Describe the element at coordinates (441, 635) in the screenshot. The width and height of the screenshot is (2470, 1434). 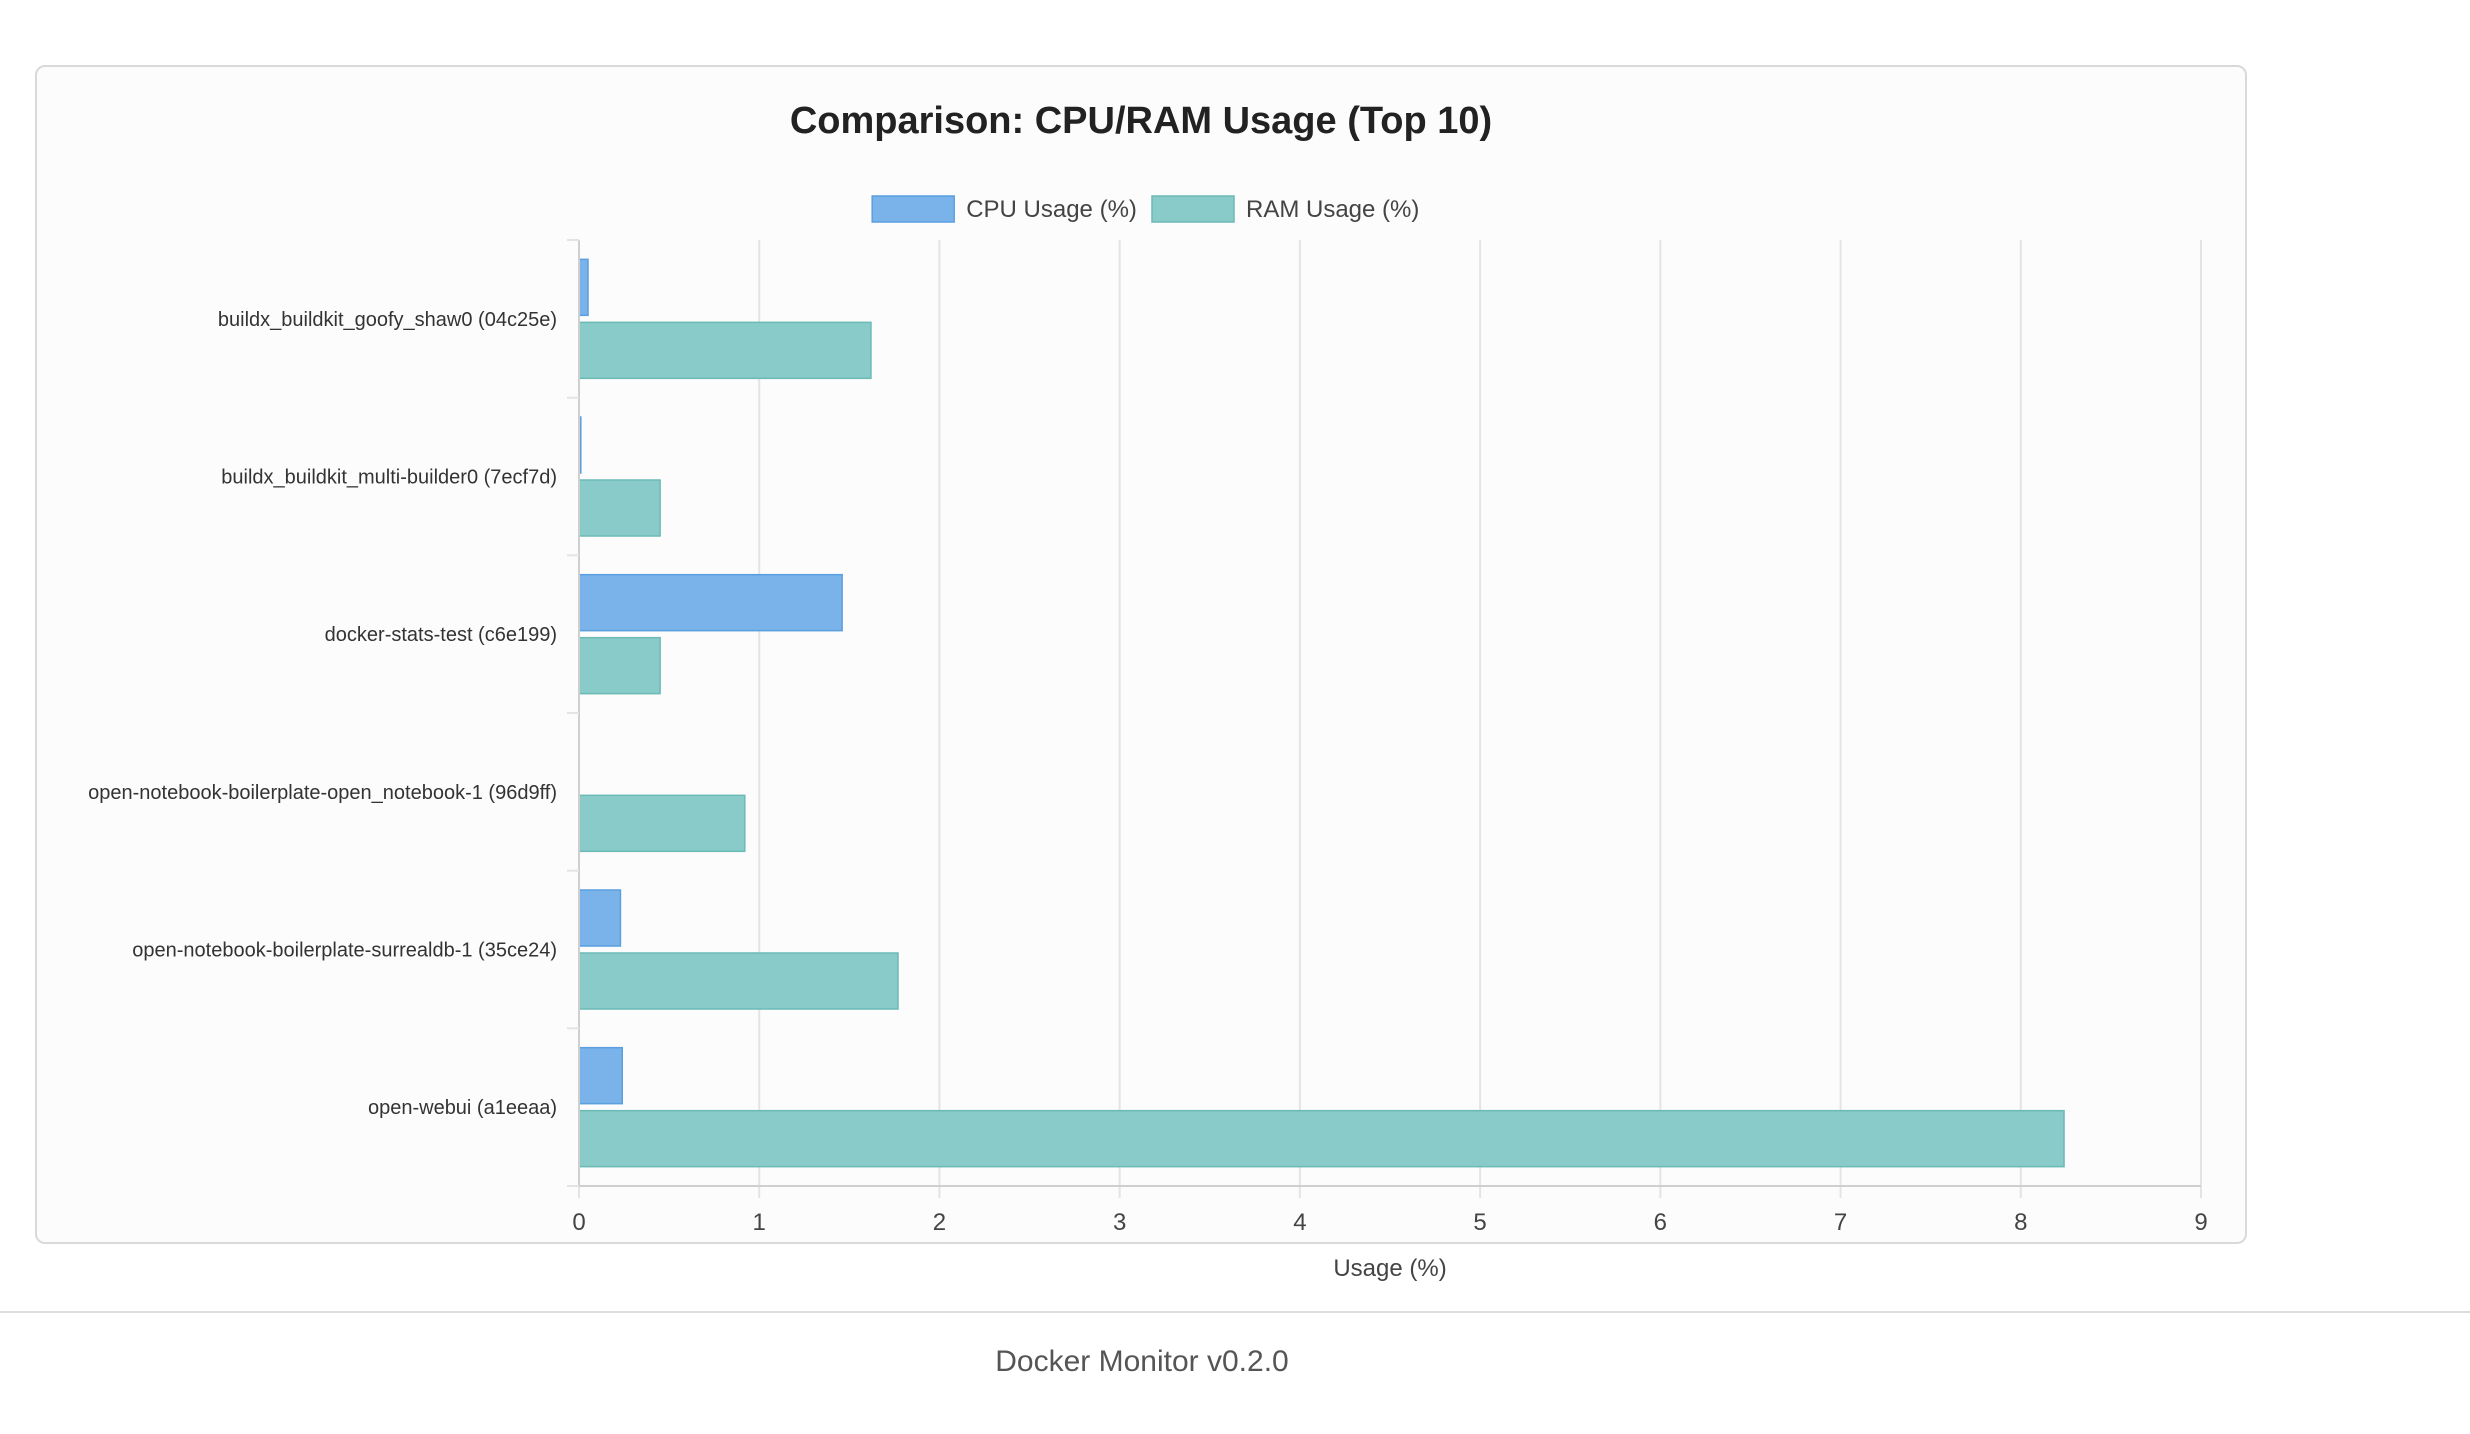
I see `y-category-label: docker-stats-test (c6e199)` at that location.